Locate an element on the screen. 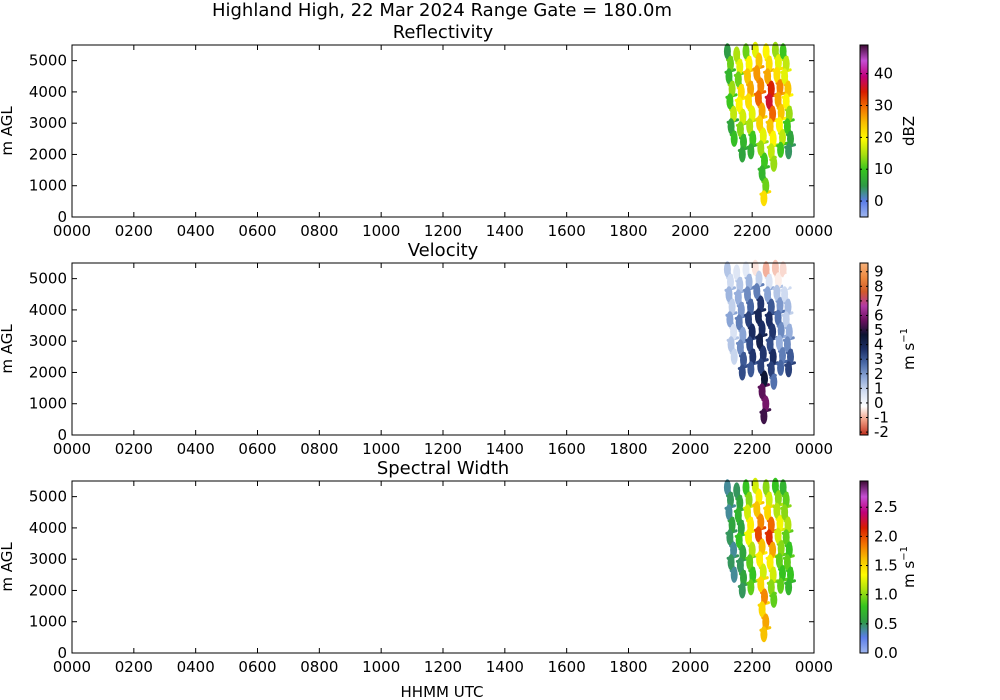 The height and width of the screenshot is (700, 1000). colorbar-tick-label: 40 is located at coordinates (883, 74).